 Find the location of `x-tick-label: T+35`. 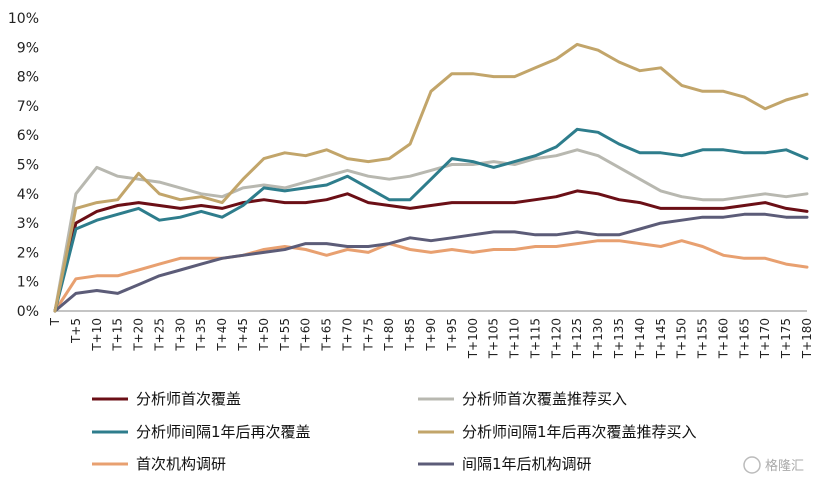

x-tick-label: T+35 is located at coordinates (201, 335).